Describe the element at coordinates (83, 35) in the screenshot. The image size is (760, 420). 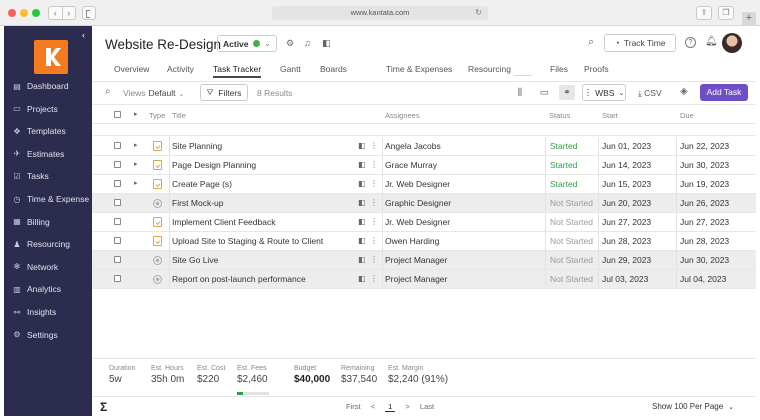
I see `collapse-sidebar-icon: ‹` at that location.